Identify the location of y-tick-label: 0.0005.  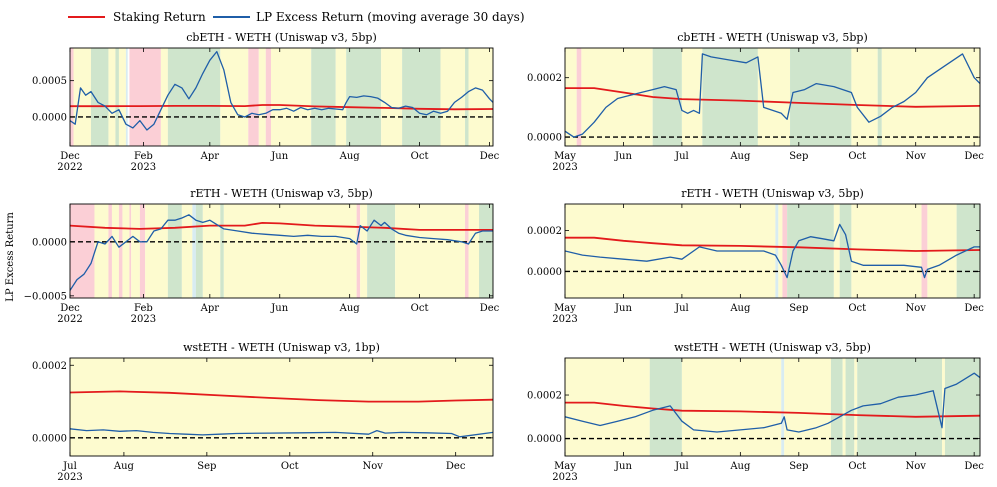
(49, 81).